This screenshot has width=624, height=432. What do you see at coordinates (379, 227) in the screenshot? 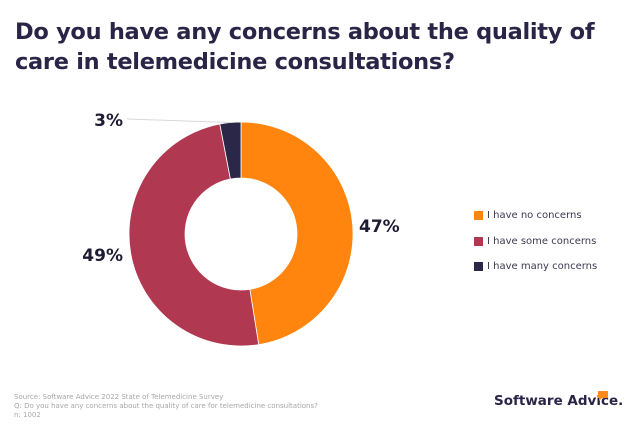
I see `data-label-0: 47%` at bounding box center [379, 227].